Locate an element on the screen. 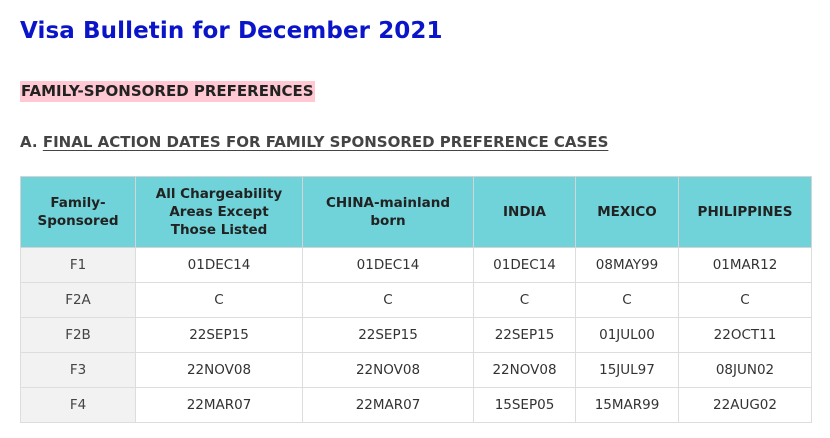  section-heading: FAMILY-SPONSORED PREFERENCES is located at coordinates (167, 91).